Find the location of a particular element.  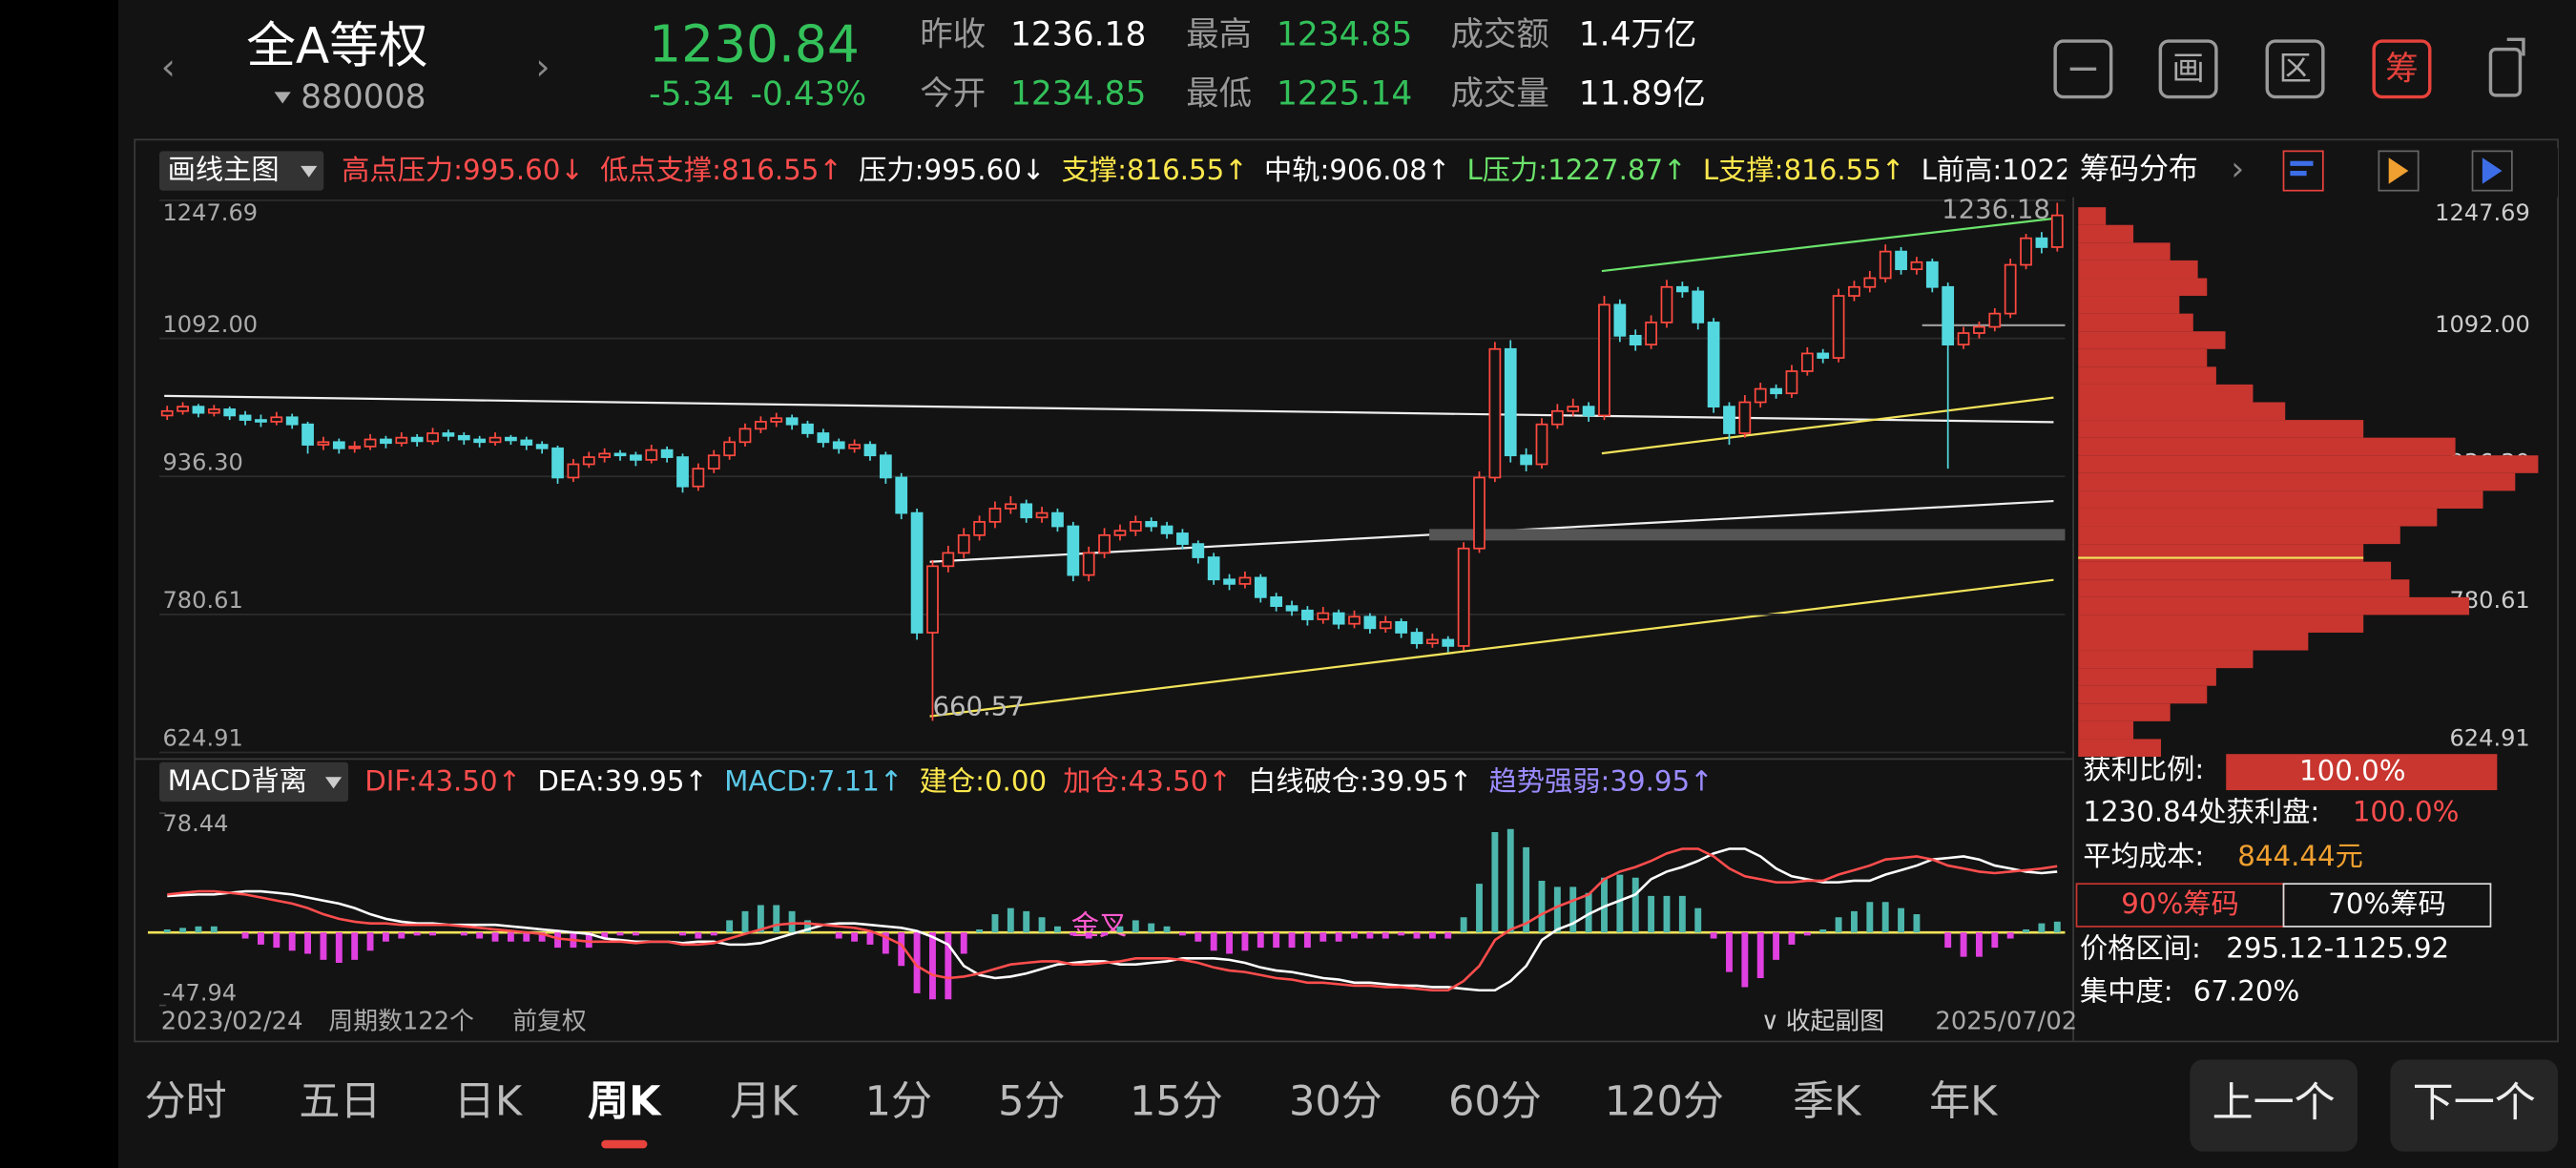

stat-label: 最低 is located at coordinates (1219, 93).